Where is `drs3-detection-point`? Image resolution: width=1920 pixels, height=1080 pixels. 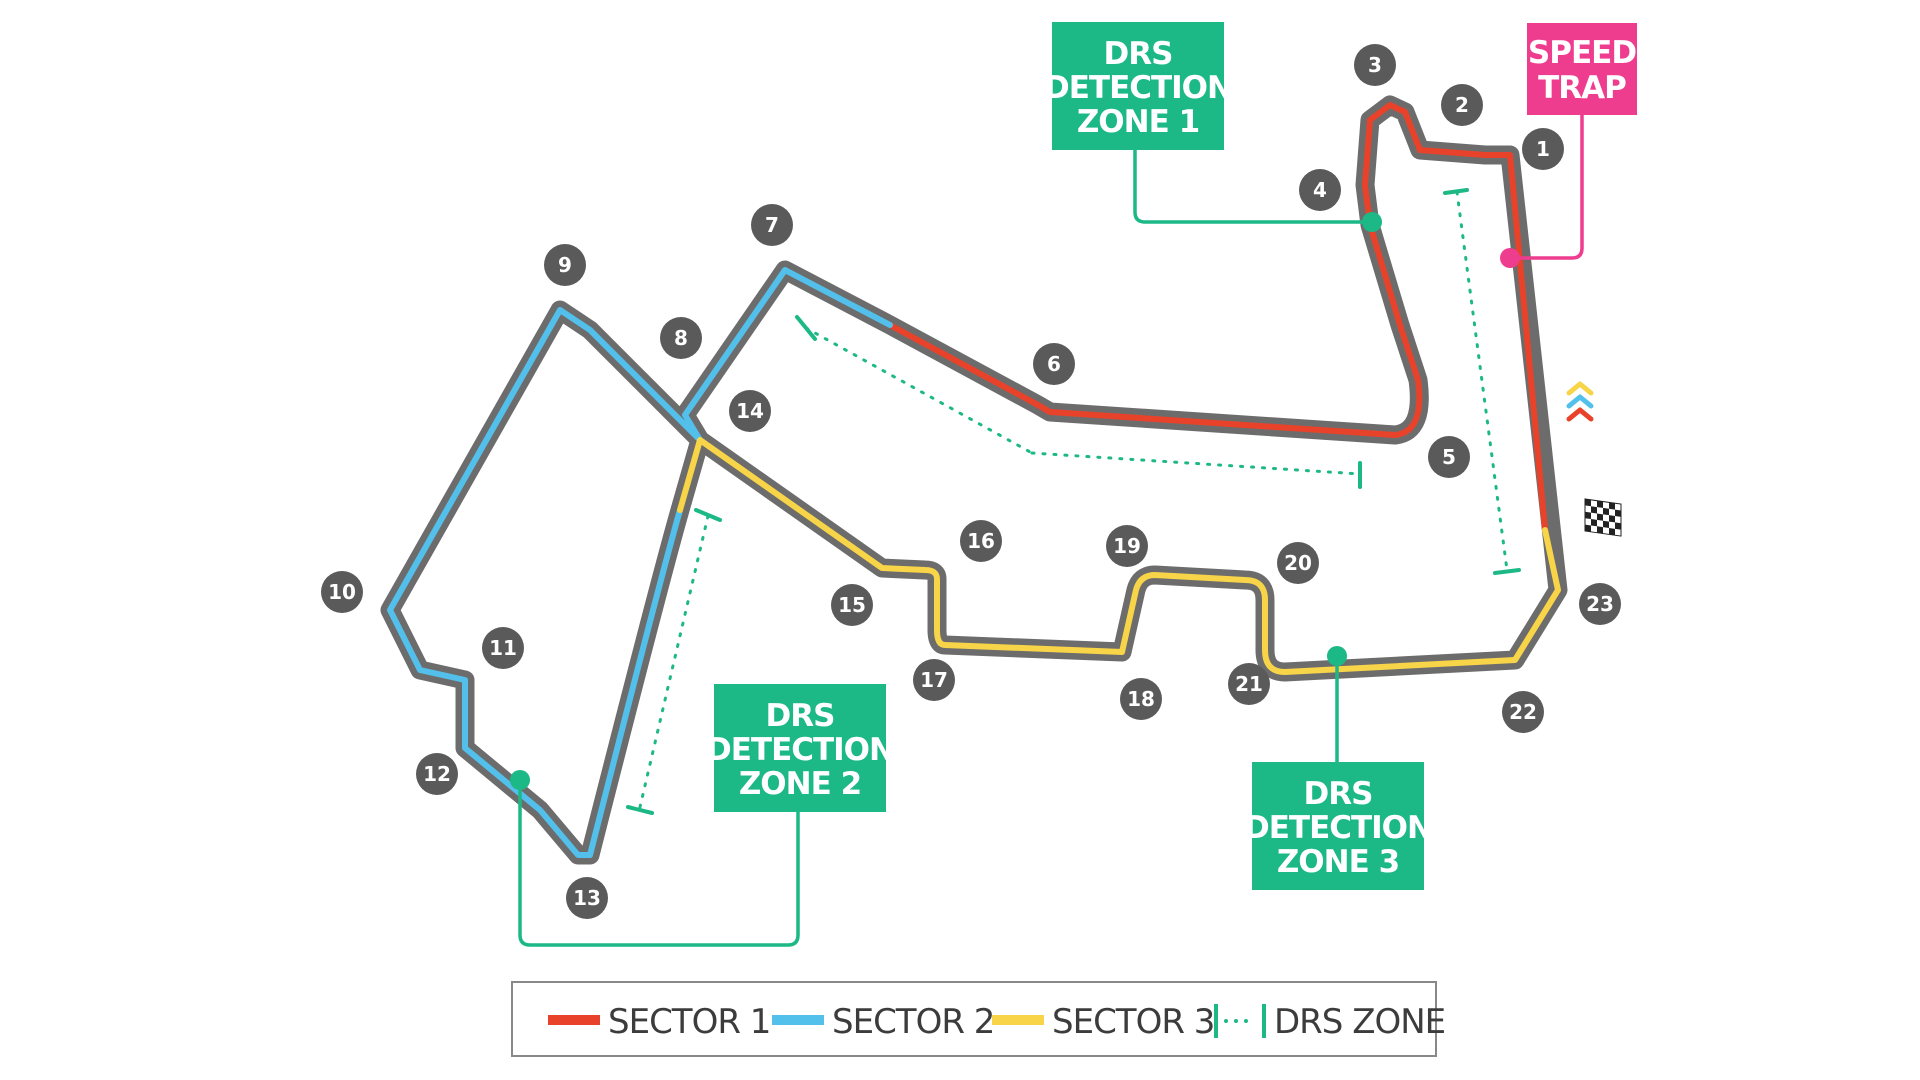
drs3-detection-point is located at coordinates (1337, 656).